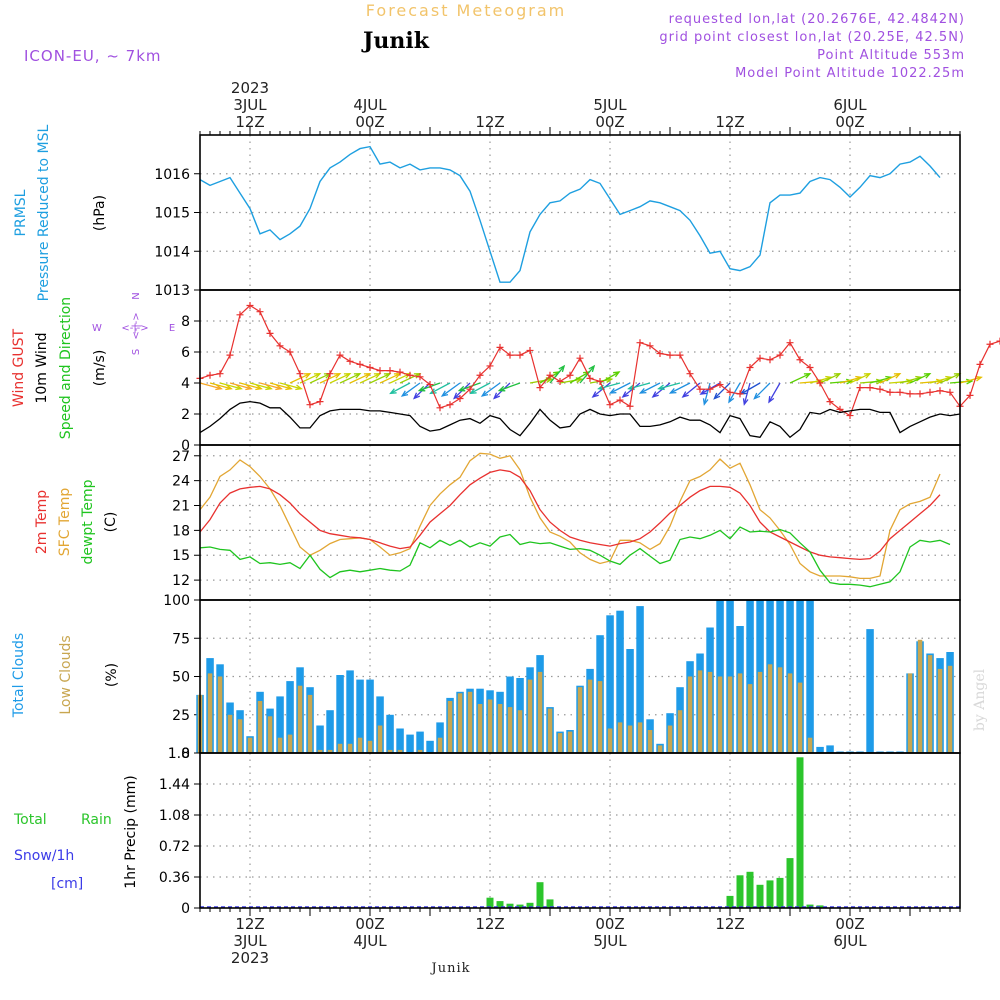 This screenshot has height=1000, width=1000. I want to click on temp-tick-label: 27, so click(181, 457).